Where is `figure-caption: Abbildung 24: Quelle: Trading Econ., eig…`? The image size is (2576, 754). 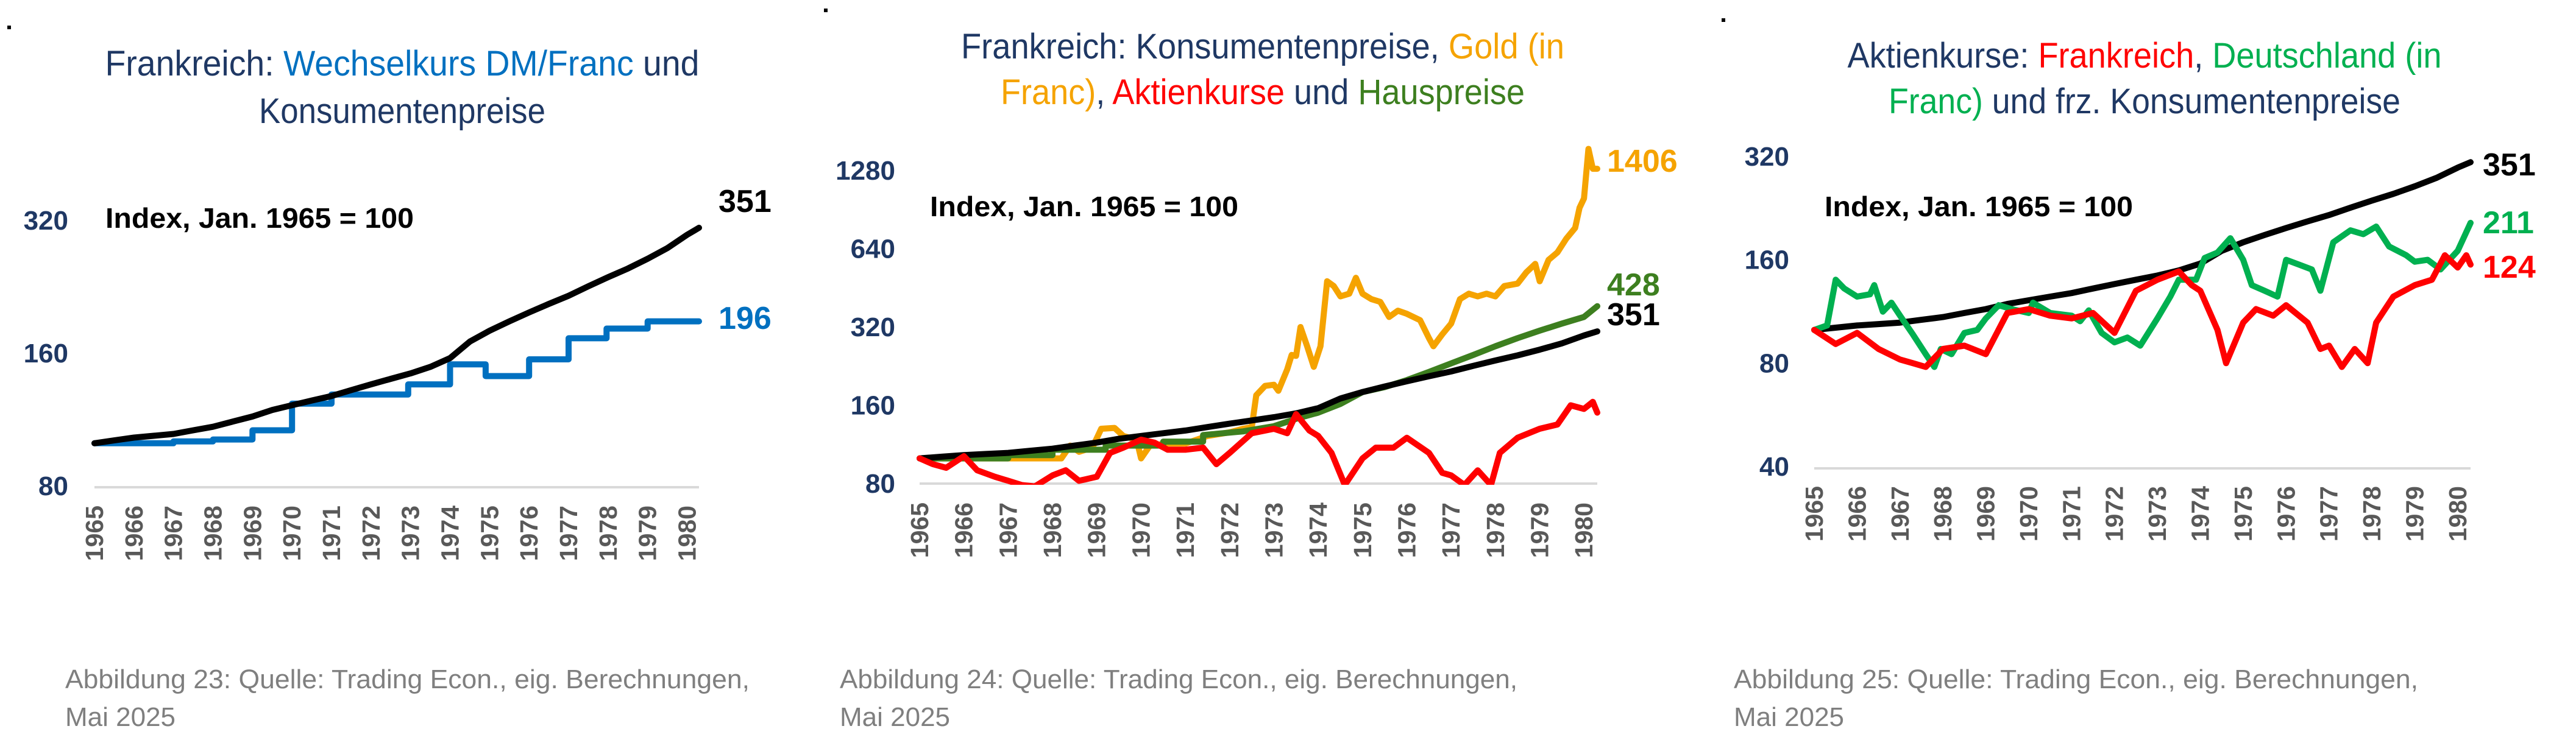
figure-caption: Abbildung 24: Quelle: Trading Econ., eig… is located at coordinates (1178, 679).